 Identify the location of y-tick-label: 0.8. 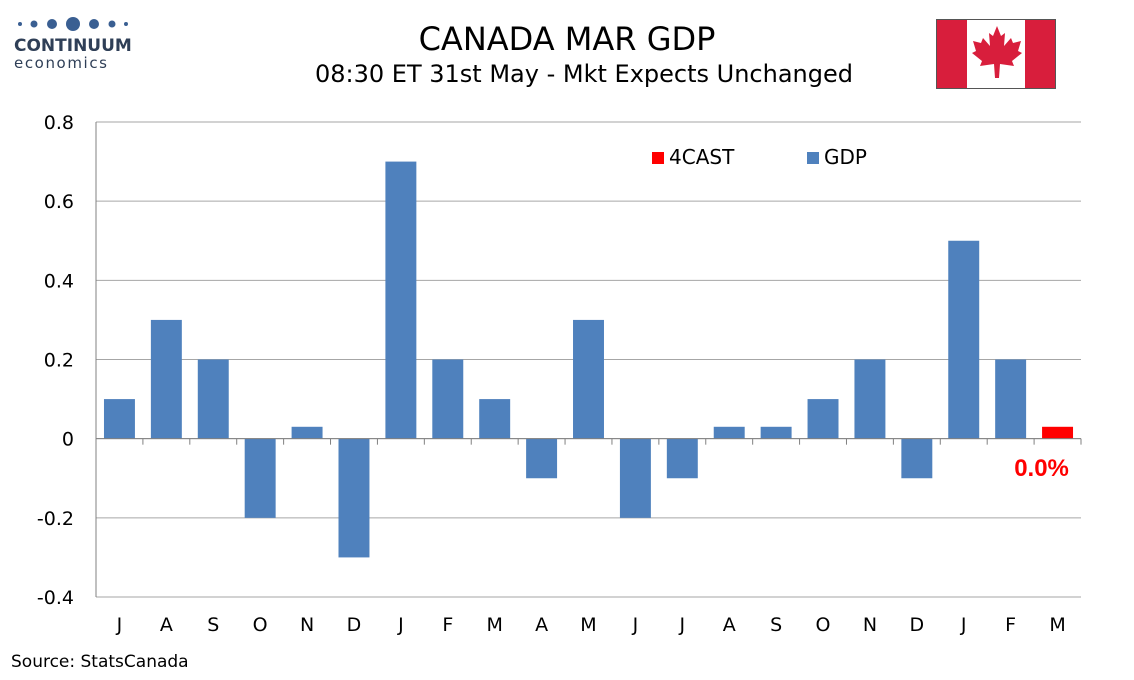
(59, 123).